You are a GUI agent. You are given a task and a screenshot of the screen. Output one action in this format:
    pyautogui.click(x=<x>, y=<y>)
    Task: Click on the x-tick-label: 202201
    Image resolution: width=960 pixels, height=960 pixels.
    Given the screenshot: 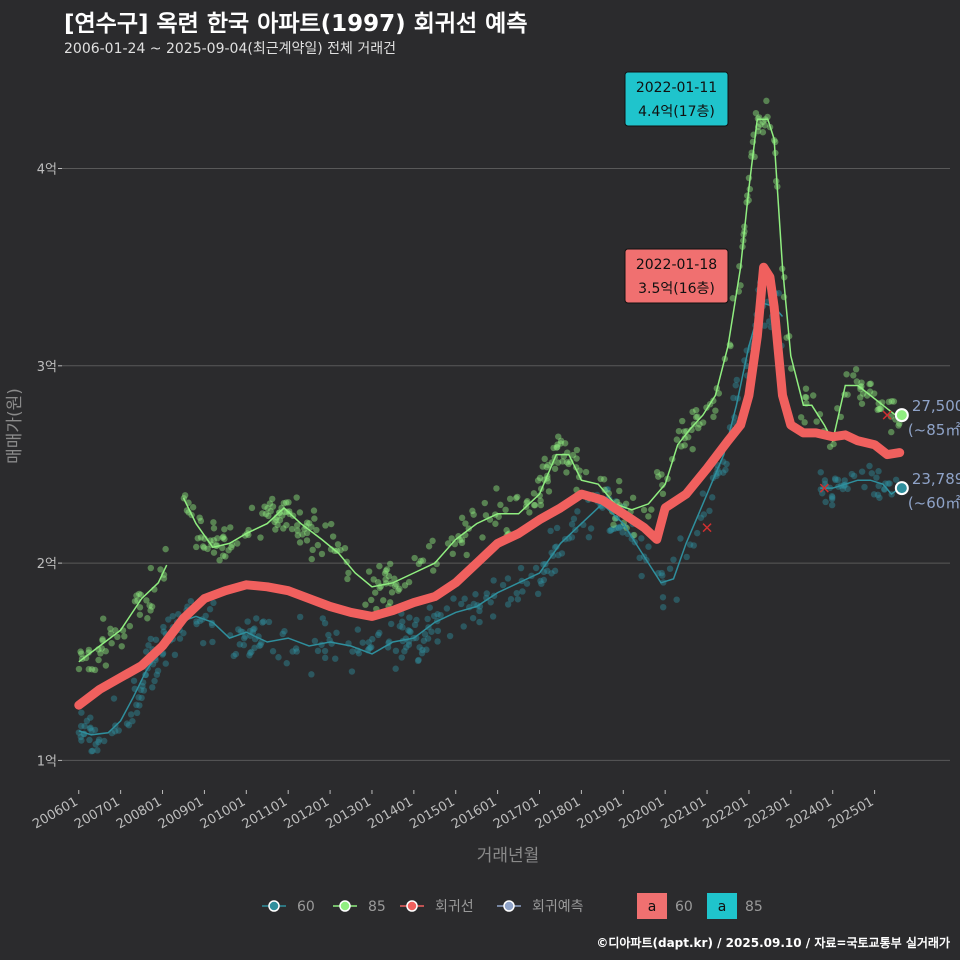 What is the action you would take?
    pyautogui.click(x=725, y=813)
    